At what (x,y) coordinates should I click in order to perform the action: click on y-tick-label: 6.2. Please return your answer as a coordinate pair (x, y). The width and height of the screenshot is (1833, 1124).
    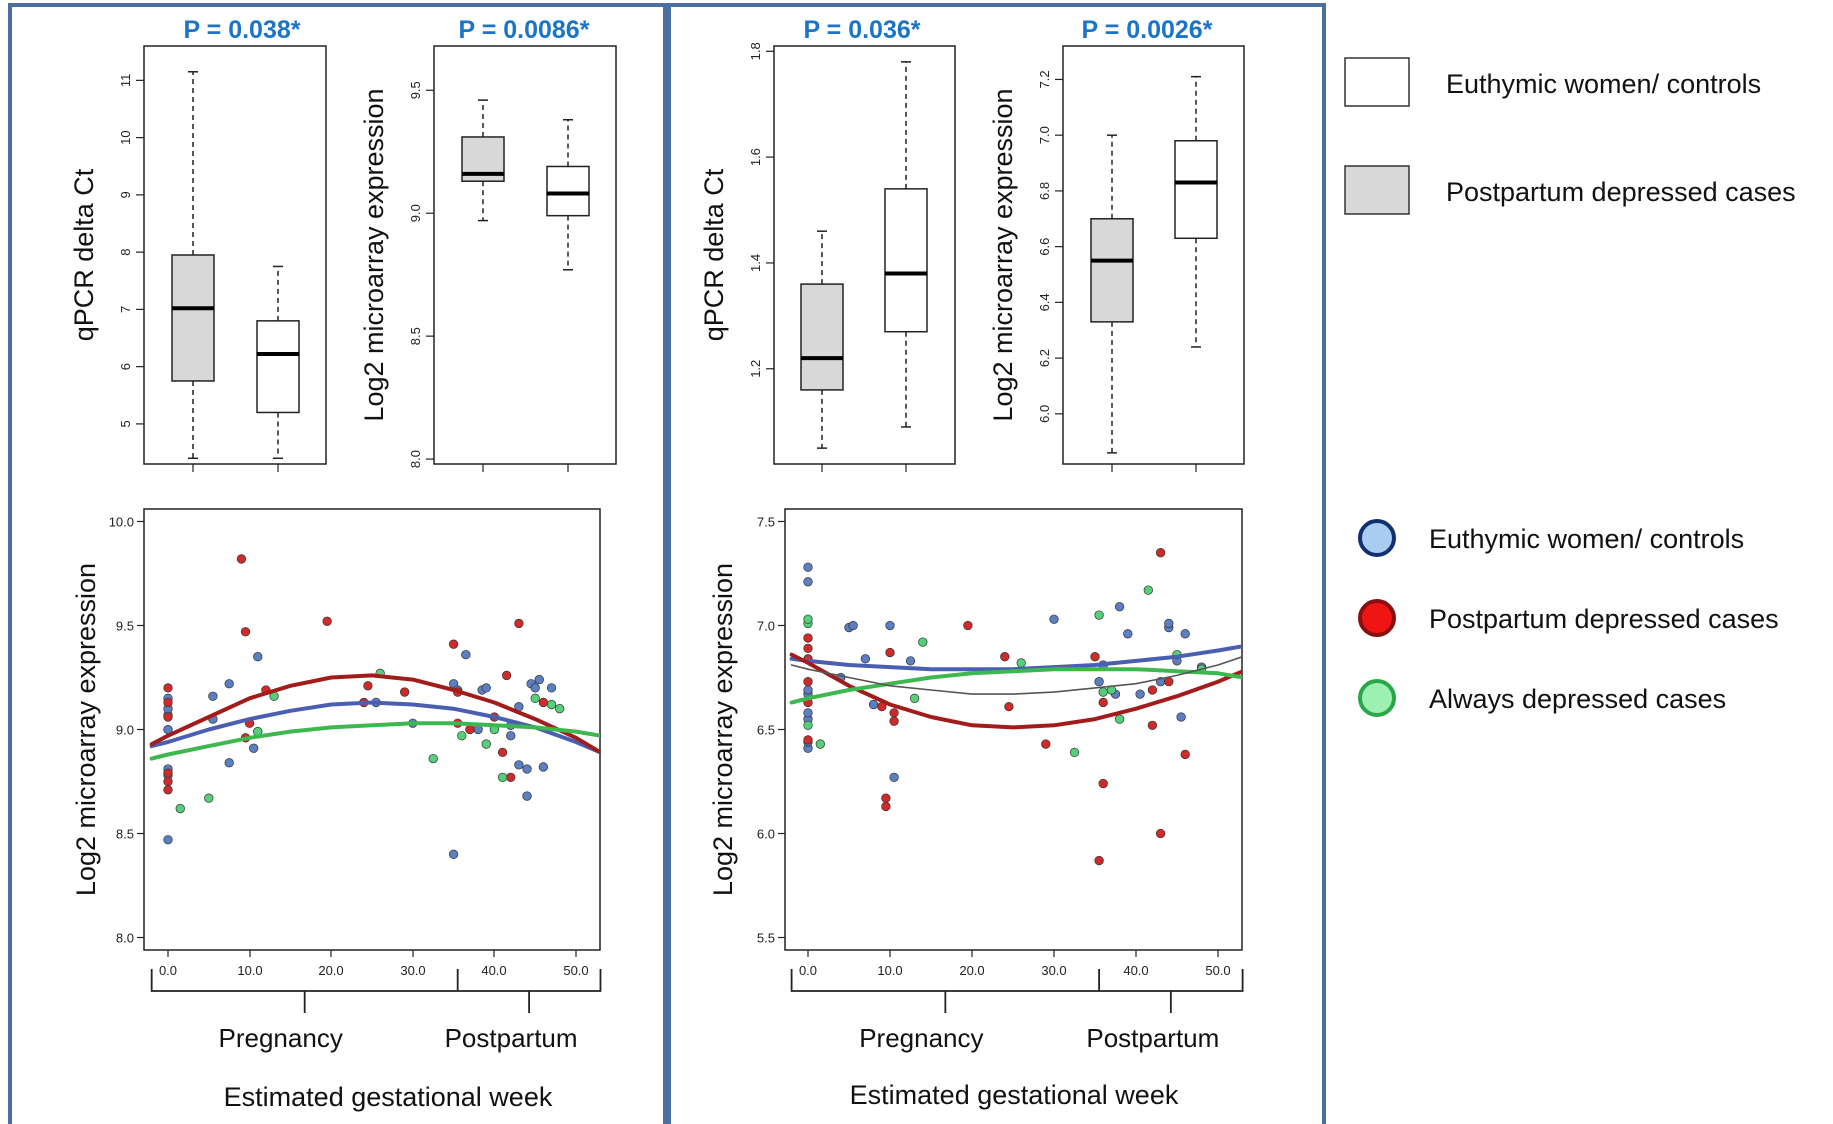
    Looking at the image, I should click on (1044, 358).